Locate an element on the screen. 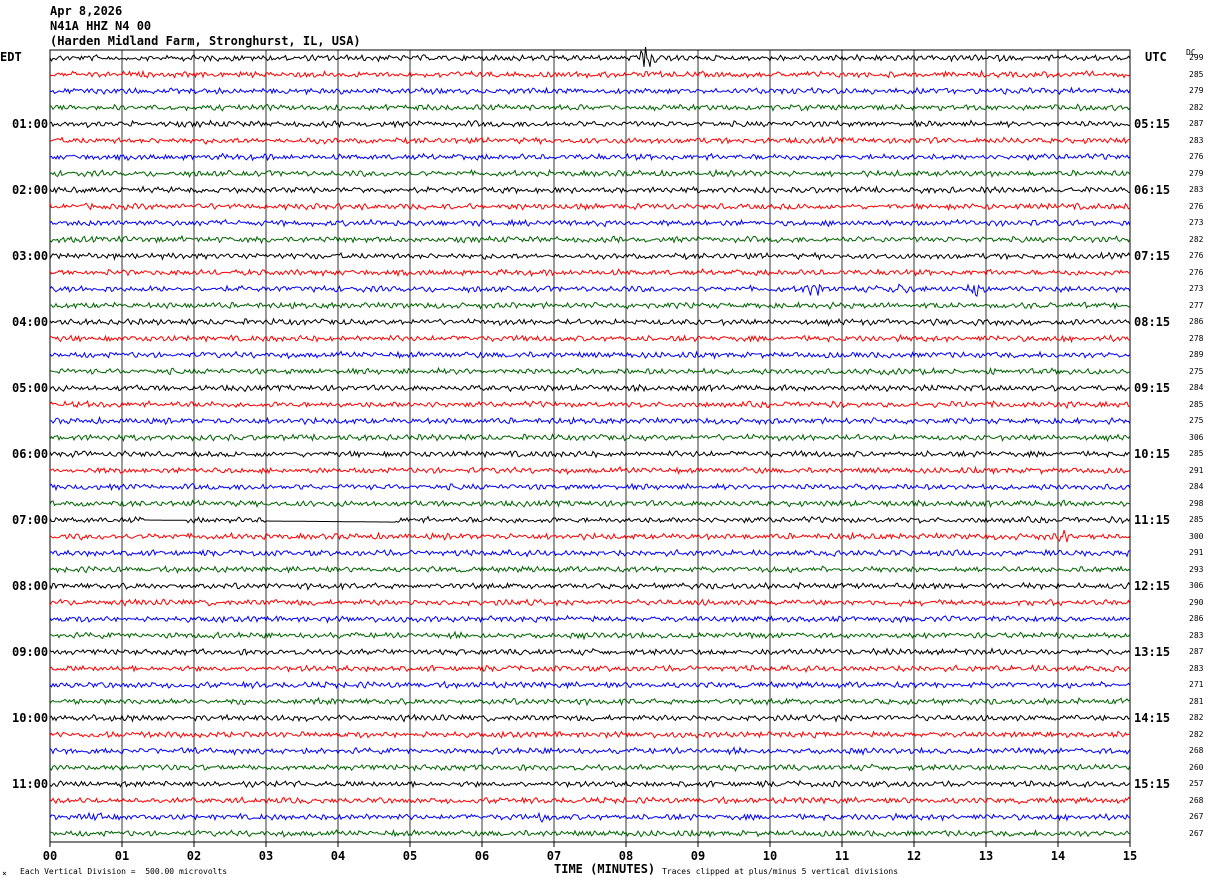 This screenshot has height=886, width=1210. left-hour-label: 11:00 is located at coordinates (30, 784).